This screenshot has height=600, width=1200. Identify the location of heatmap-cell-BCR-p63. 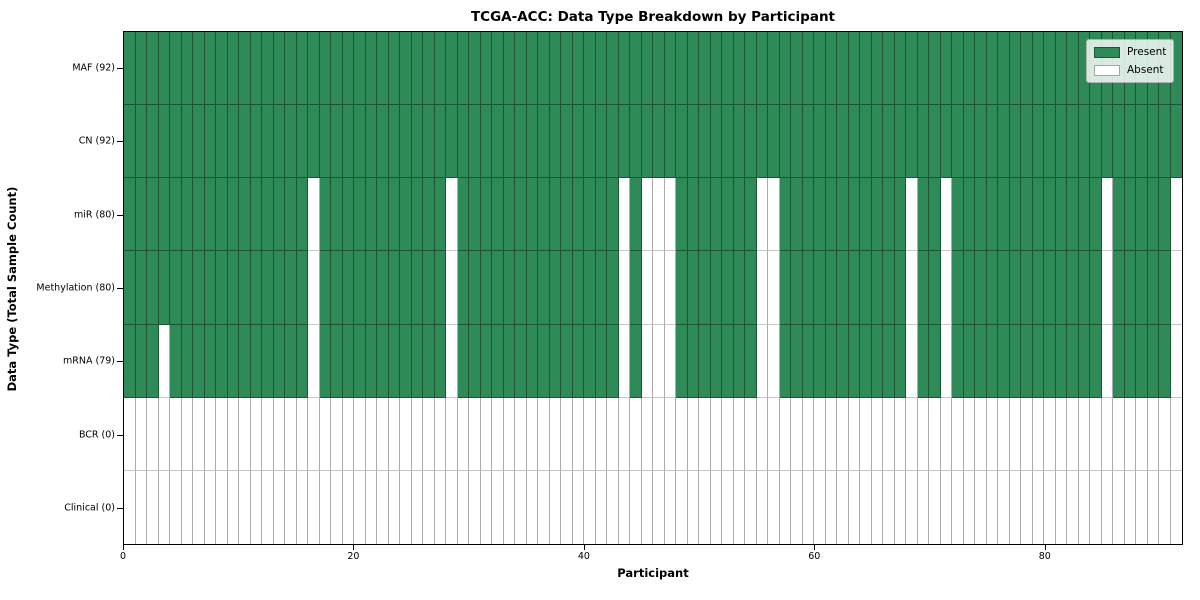
(854, 434).